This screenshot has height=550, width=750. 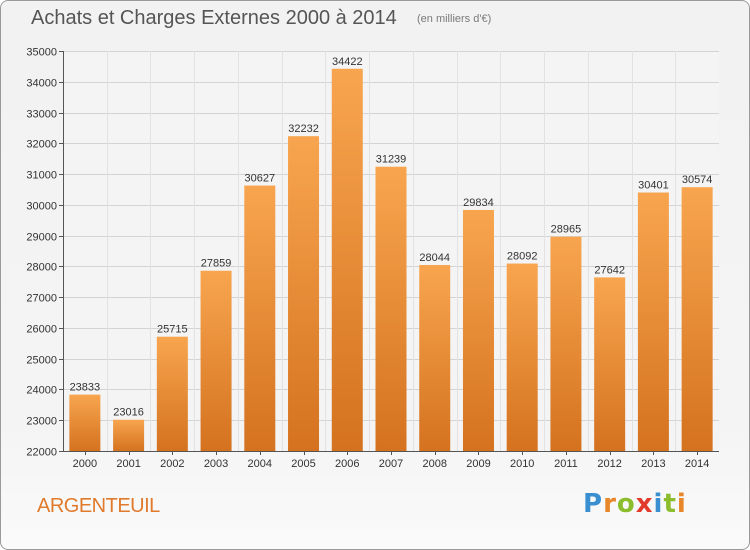 I want to click on chart-title: Achats et Charges Externes 2000 à 2014, so click(x=214, y=18).